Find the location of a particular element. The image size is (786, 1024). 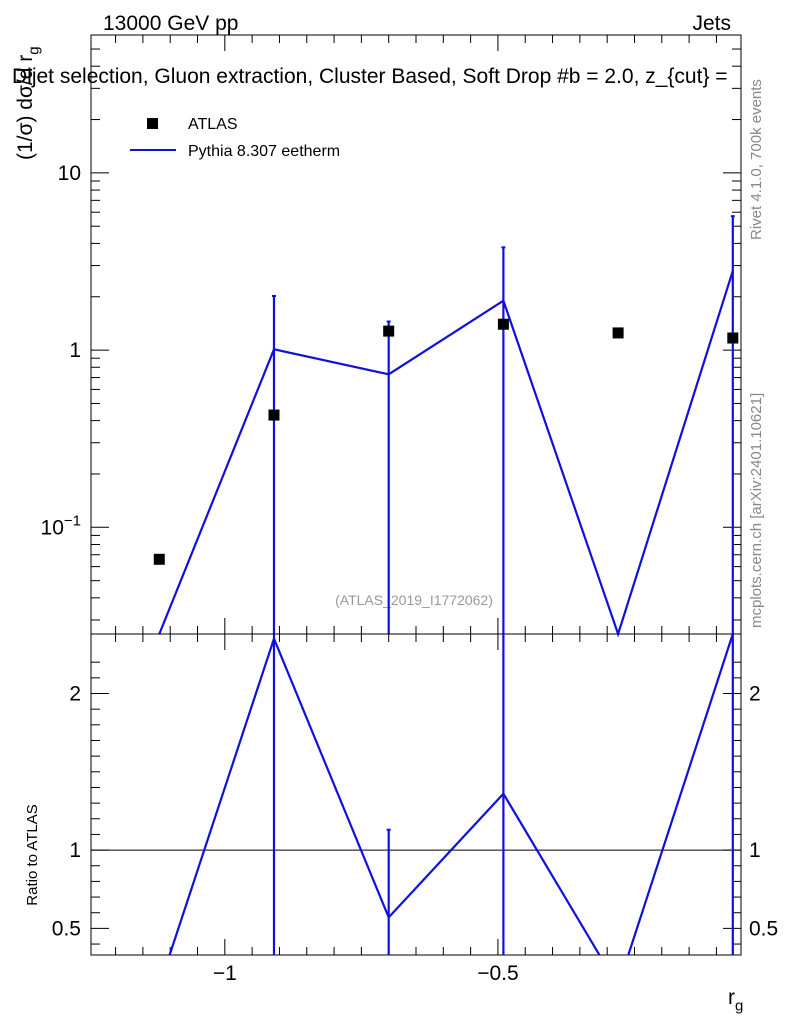

header-left: 13000 GeV pp is located at coordinates (170, 23).